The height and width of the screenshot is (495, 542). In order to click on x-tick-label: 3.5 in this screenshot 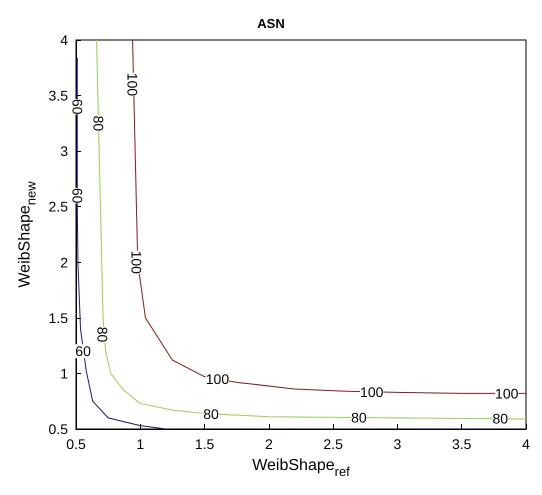, I will do `click(462, 444)`.